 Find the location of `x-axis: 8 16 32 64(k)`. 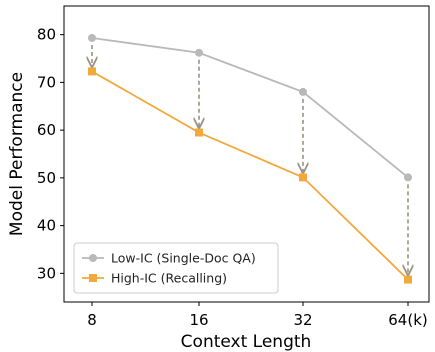

x-axis: 8 16 32 64(k) is located at coordinates (257, 315).